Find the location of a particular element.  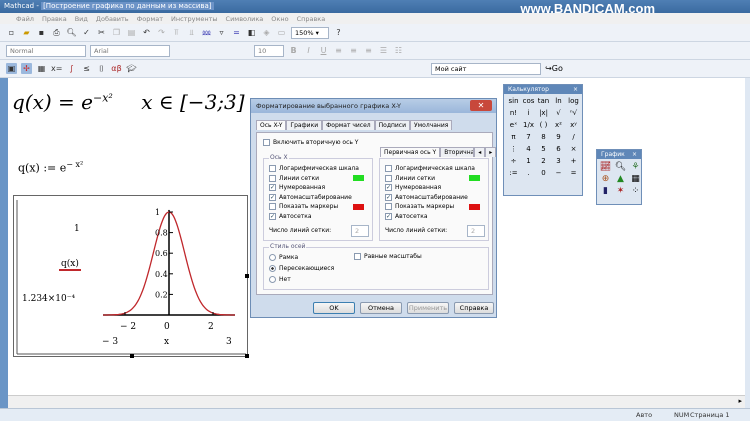

calc-key: := is located at coordinates (513, 173).